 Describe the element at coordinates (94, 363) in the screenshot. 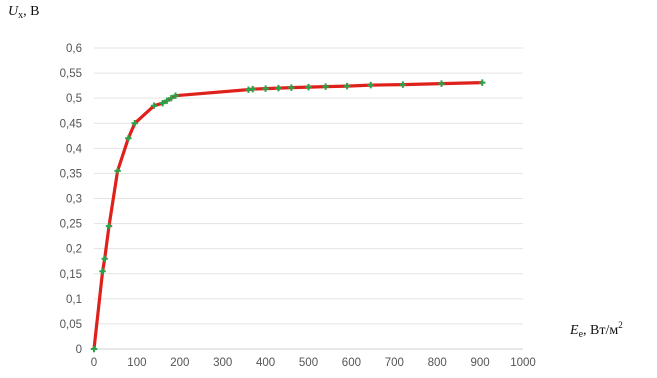

I see `x-tick-label: 0` at that location.